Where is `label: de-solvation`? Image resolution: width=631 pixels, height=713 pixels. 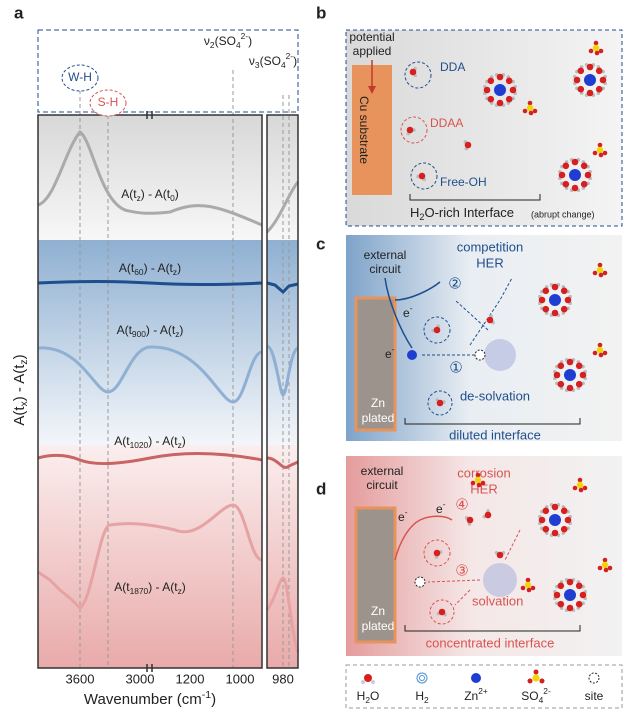 label: de-solvation is located at coordinates (495, 395).